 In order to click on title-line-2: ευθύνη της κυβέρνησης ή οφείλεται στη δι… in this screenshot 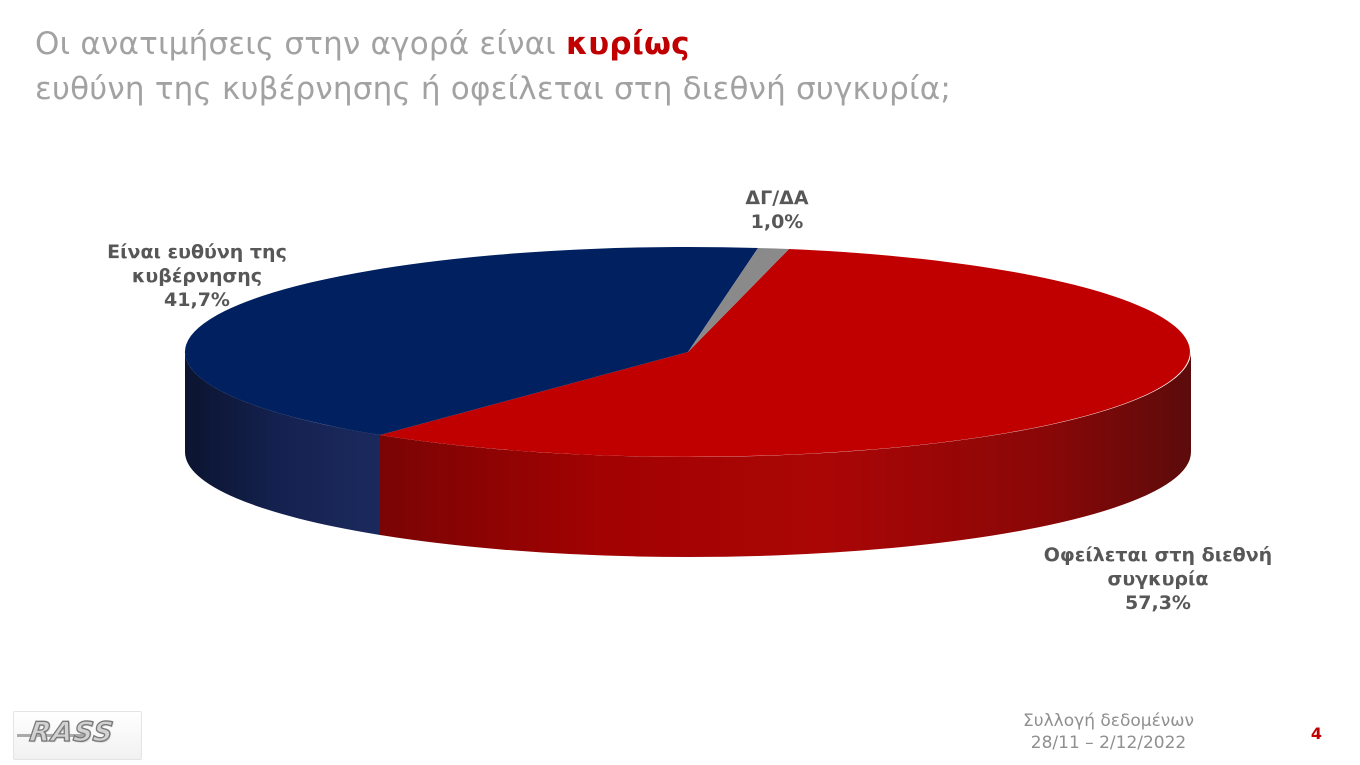, I will do `click(493, 89)`.